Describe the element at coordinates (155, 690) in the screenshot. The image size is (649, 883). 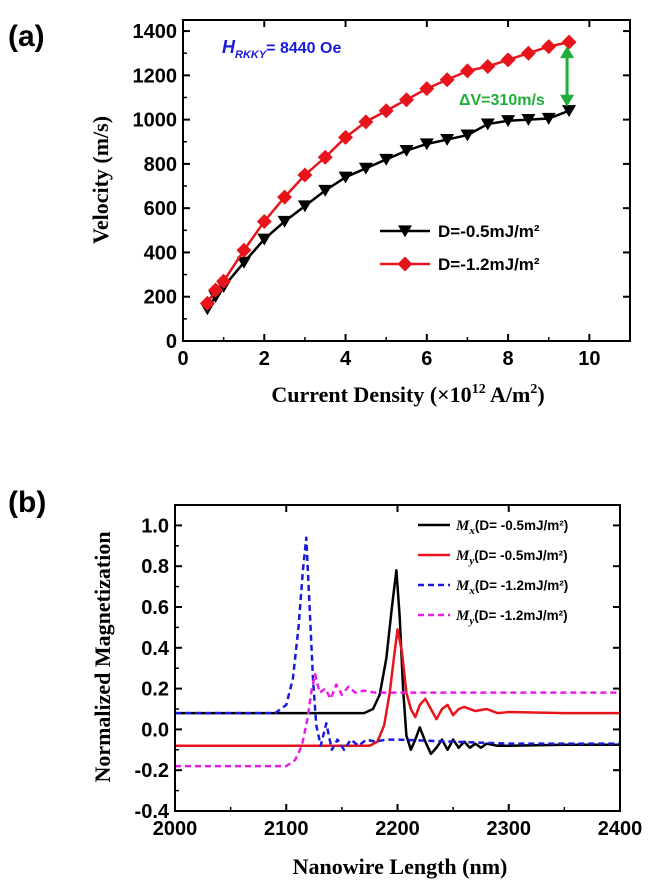
I see `y-tick-label-b: 0.2` at that location.